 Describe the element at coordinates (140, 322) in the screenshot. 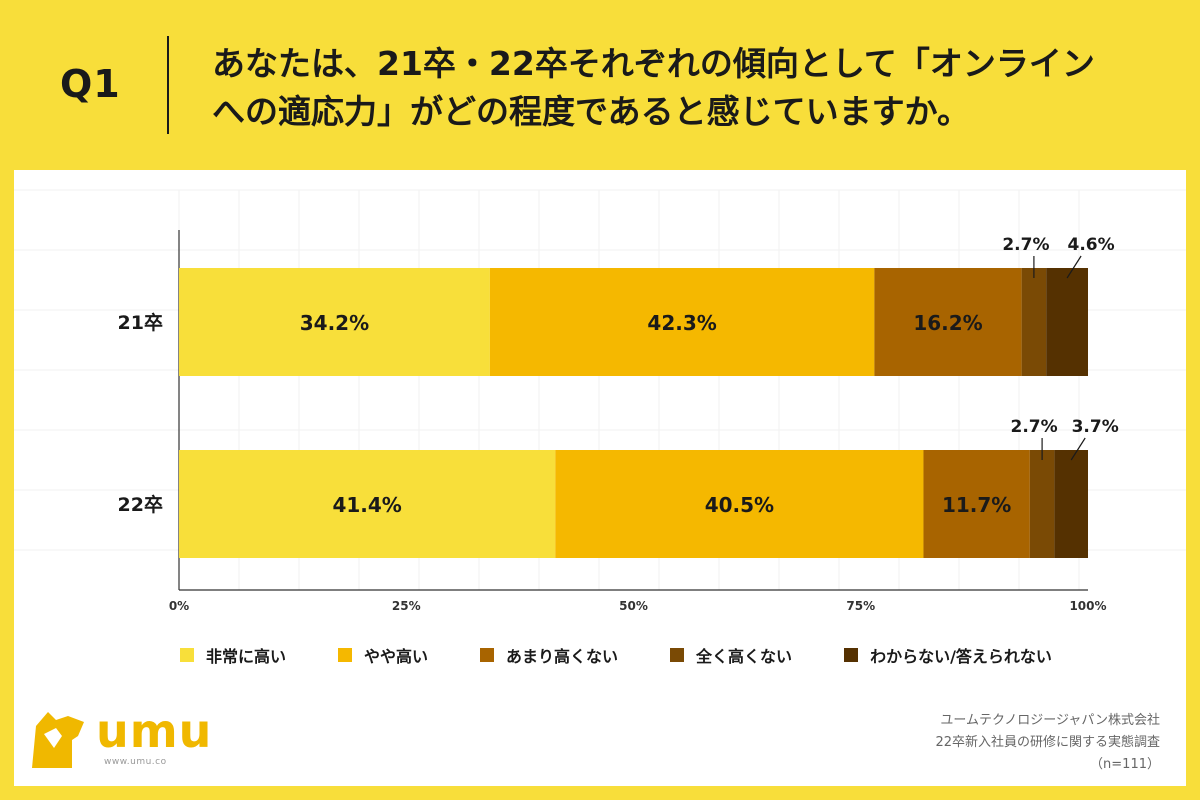

I see `category-label: 21卒` at that location.